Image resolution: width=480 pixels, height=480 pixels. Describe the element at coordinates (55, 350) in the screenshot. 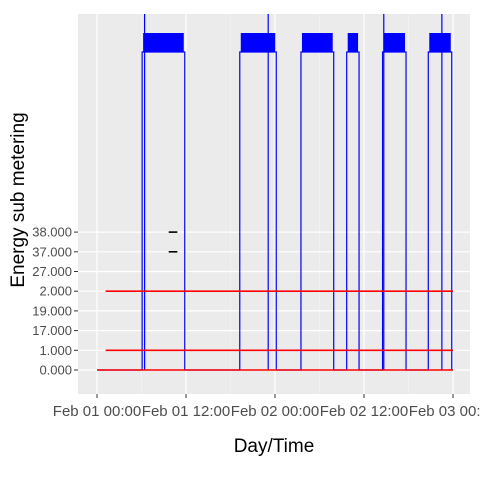

I see `y-tick-label: 1.000` at that location.